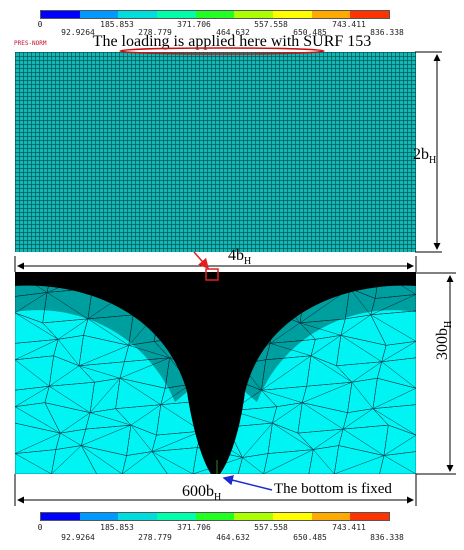 The height and width of the screenshot is (550, 464). I want to click on colorbar-top, so click(215, 14).